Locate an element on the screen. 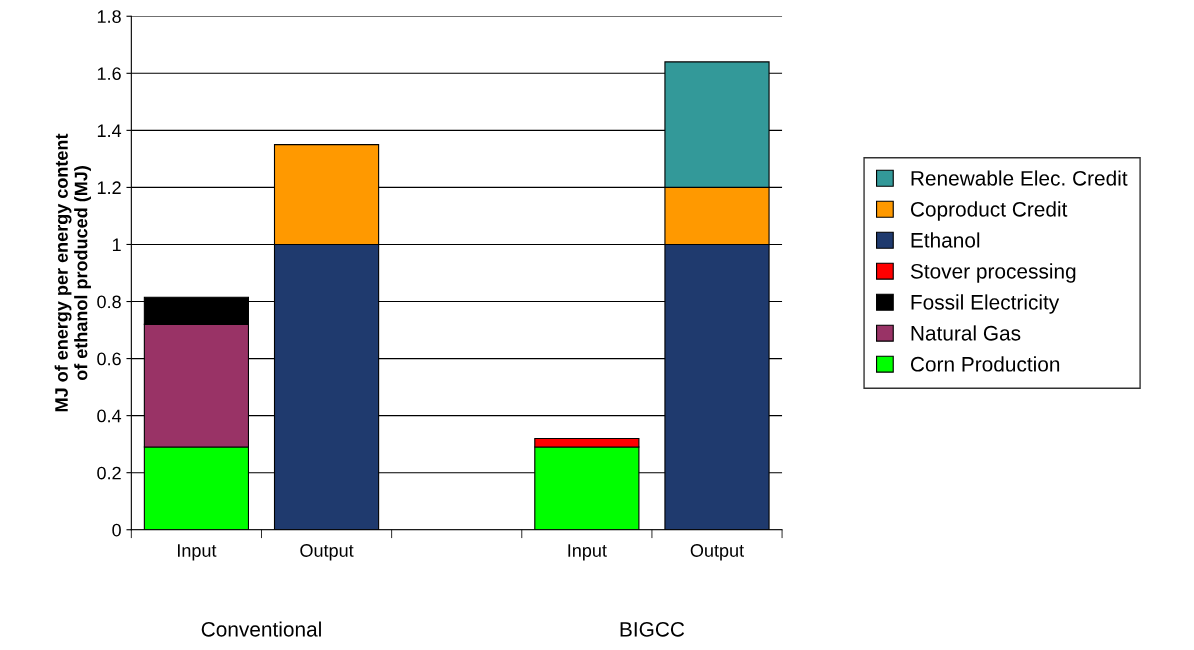  legend-label: Stover processing is located at coordinates (993, 273).